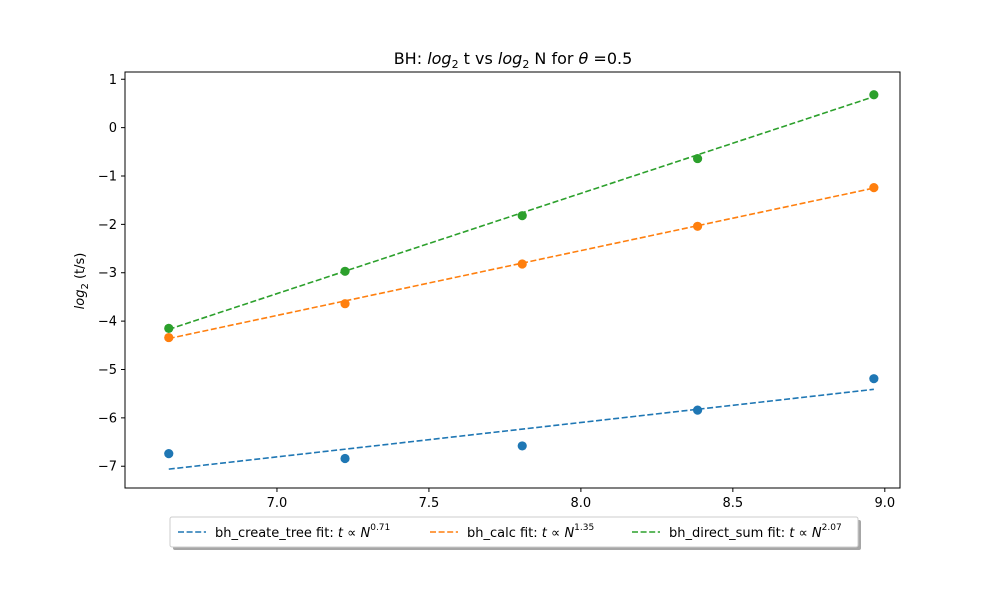 This screenshot has height=600, width=1000. I want to click on y-tick-label: −5, so click(107, 370).